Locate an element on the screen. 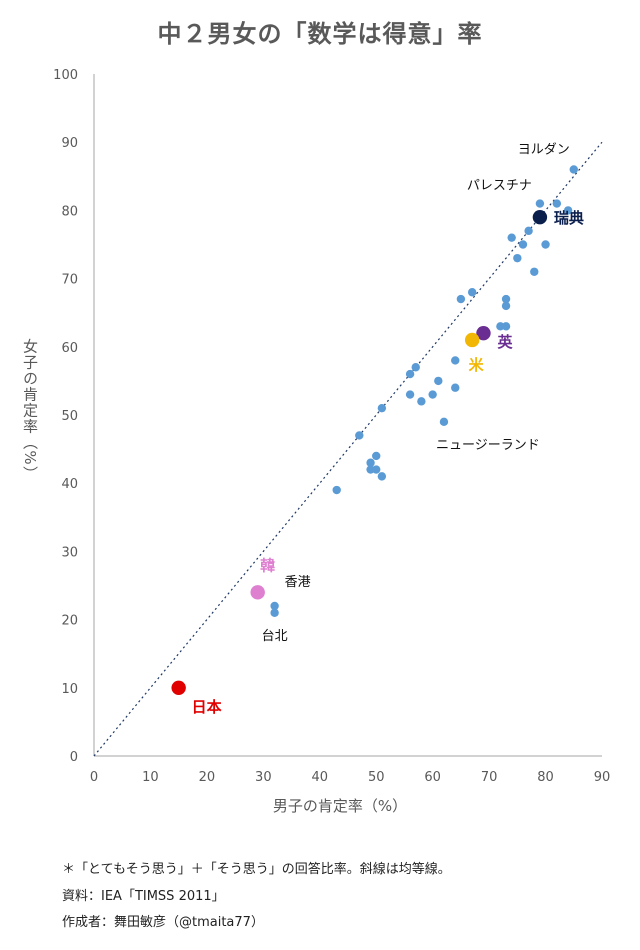  highlight-label: 日本 is located at coordinates (207, 707).